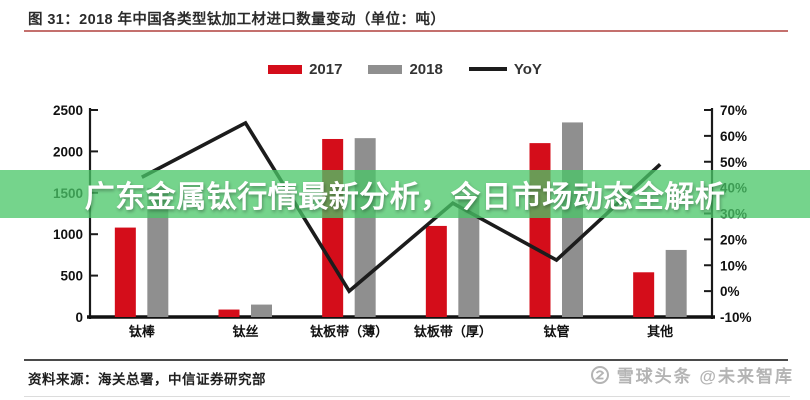  I want to click on right-axis-tick-label: 70%, so click(733, 110).